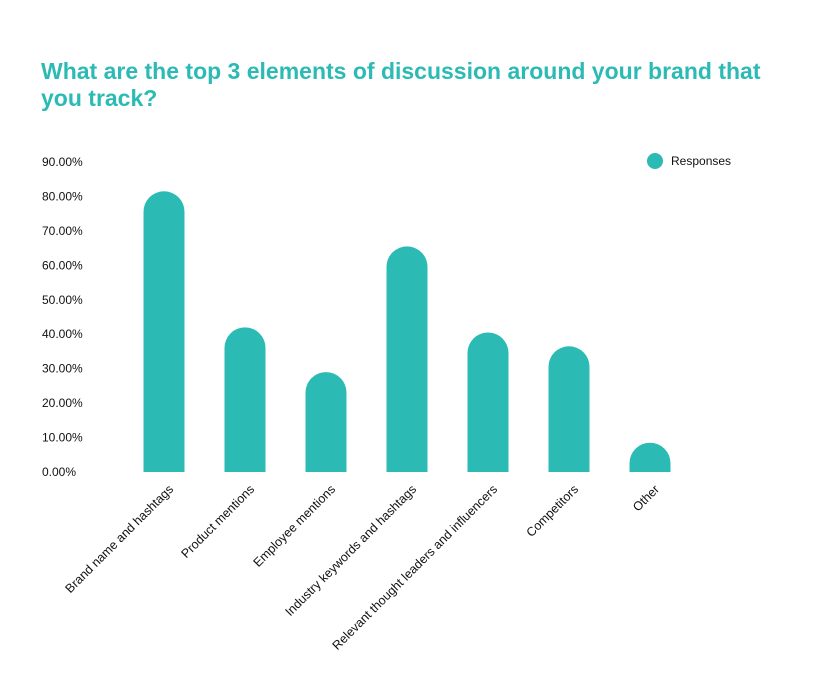  What do you see at coordinates (62, 334) in the screenshot?
I see `y-tick-label: 40.00%` at bounding box center [62, 334].